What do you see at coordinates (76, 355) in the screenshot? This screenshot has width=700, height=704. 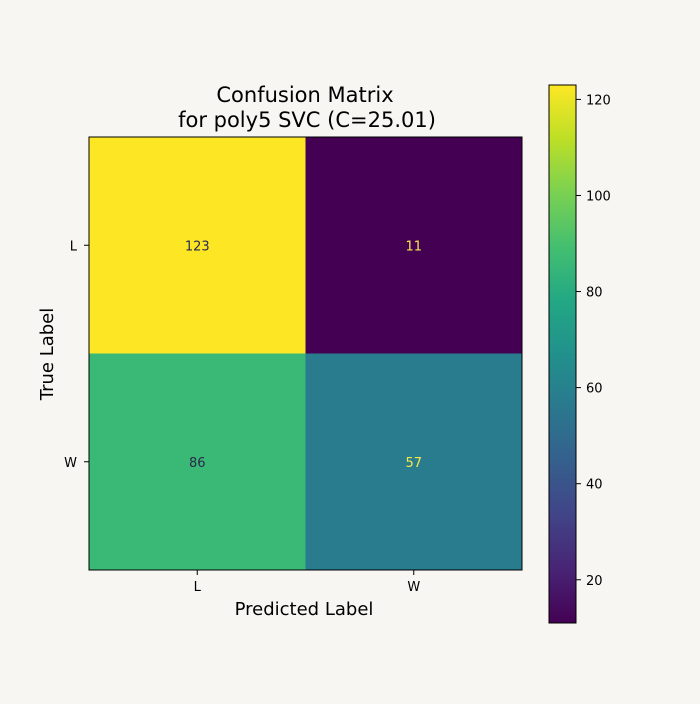 I see `y-axis-ticks: LW` at bounding box center [76, 355].